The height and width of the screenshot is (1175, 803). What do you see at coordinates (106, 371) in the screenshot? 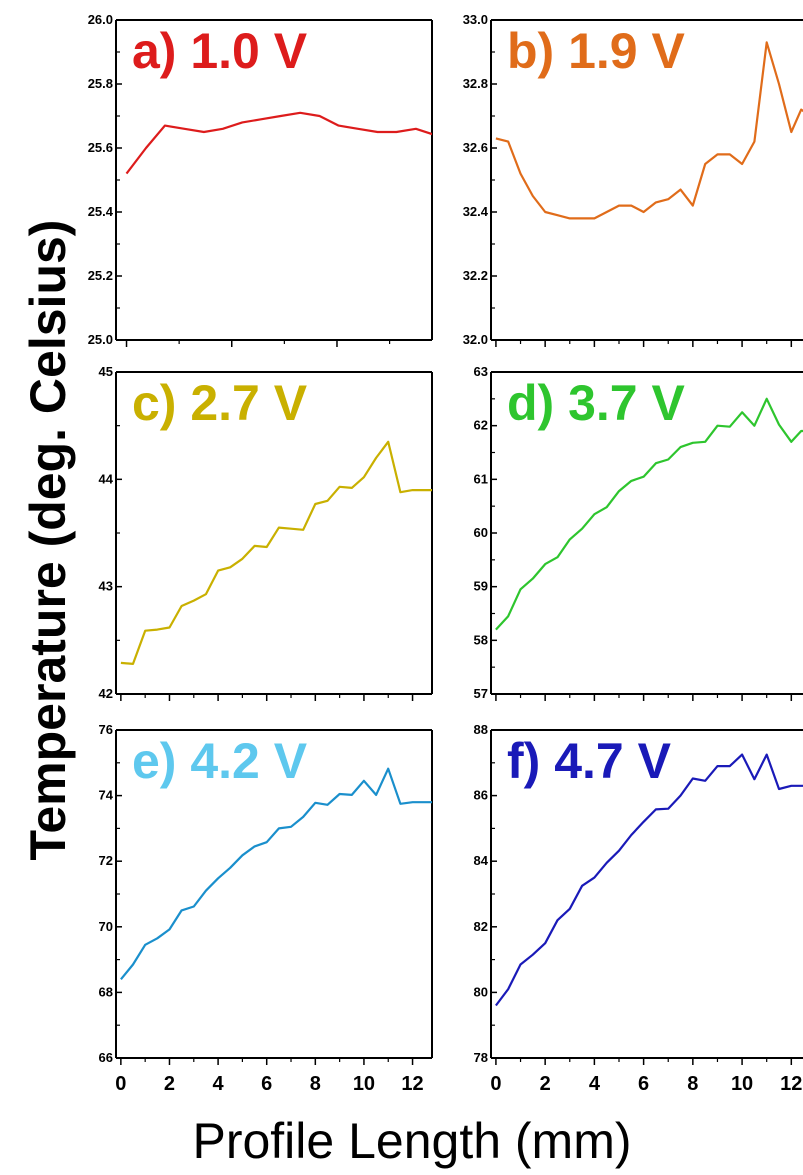
I see `y-tick-label: 45` at bounding box center [106, 371].